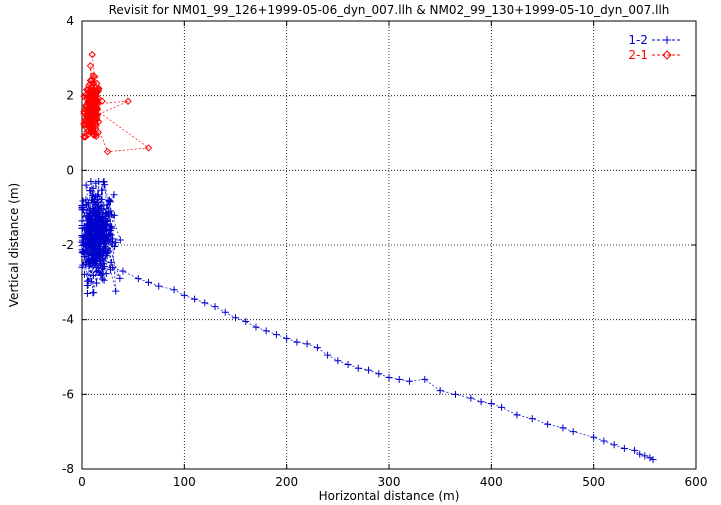 Image resolution: width=721 pixels, height=505 pixels. Describe the element at coordinates (389, 482) in the screenshot. I see `x-tick-label: 300` at that location.